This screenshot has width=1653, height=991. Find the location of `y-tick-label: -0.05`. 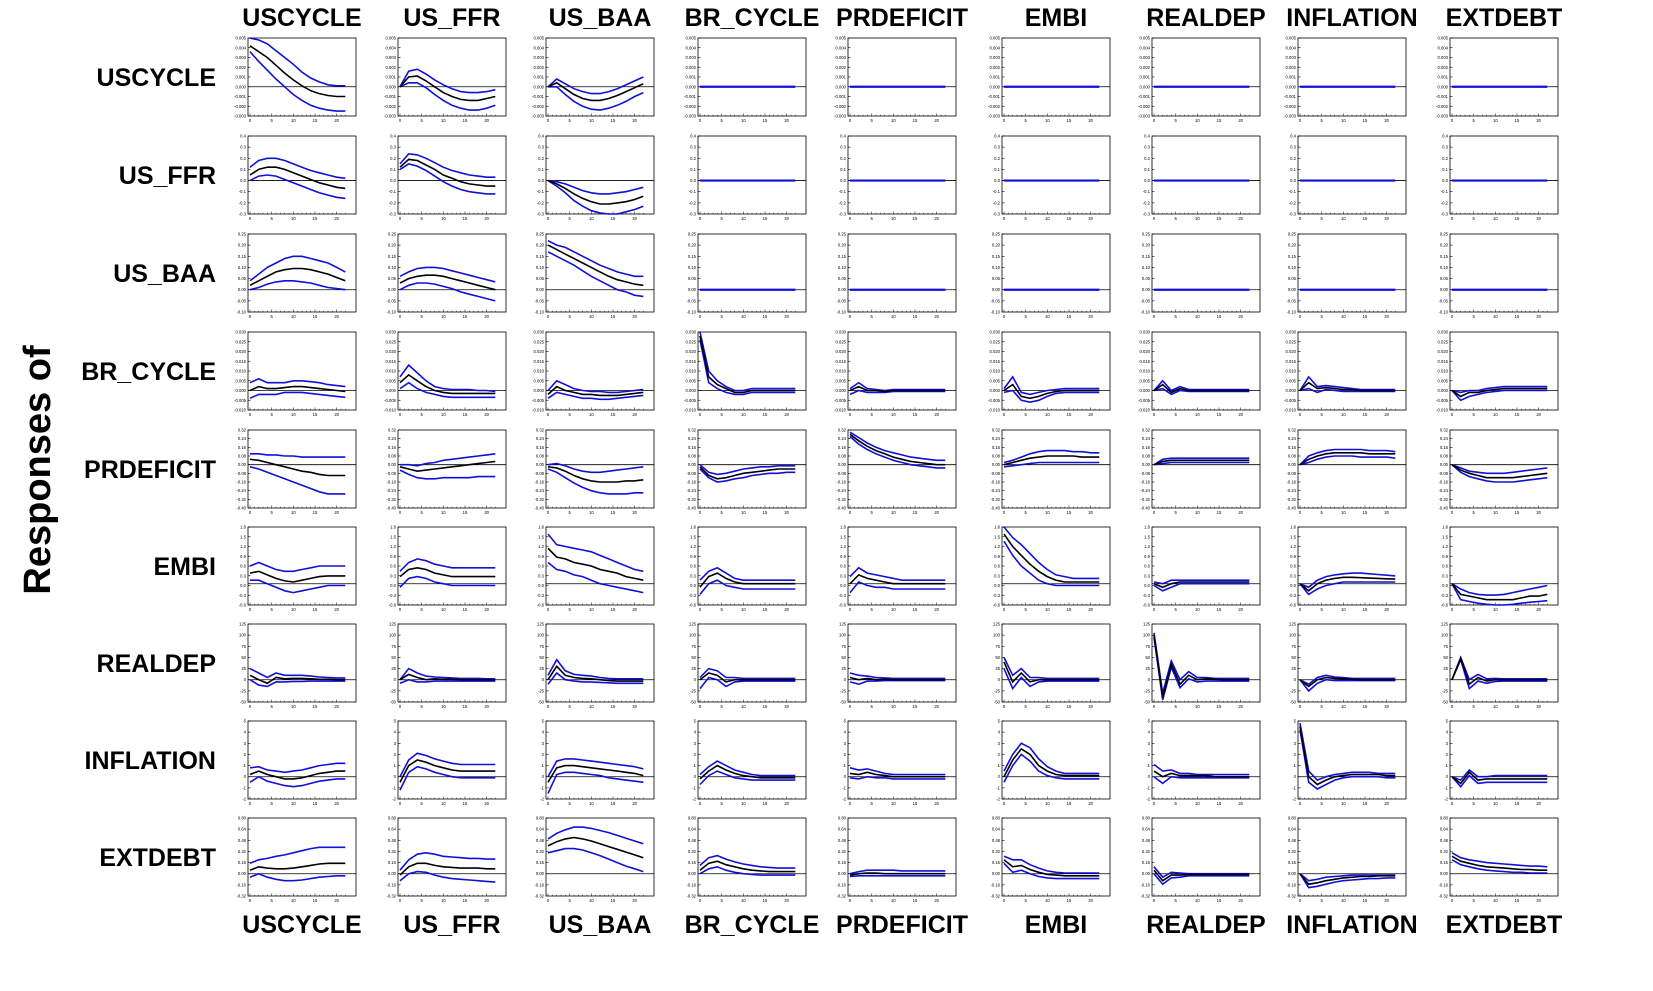

y-tick-label: -0.05 is located at coordinates (691, 300).